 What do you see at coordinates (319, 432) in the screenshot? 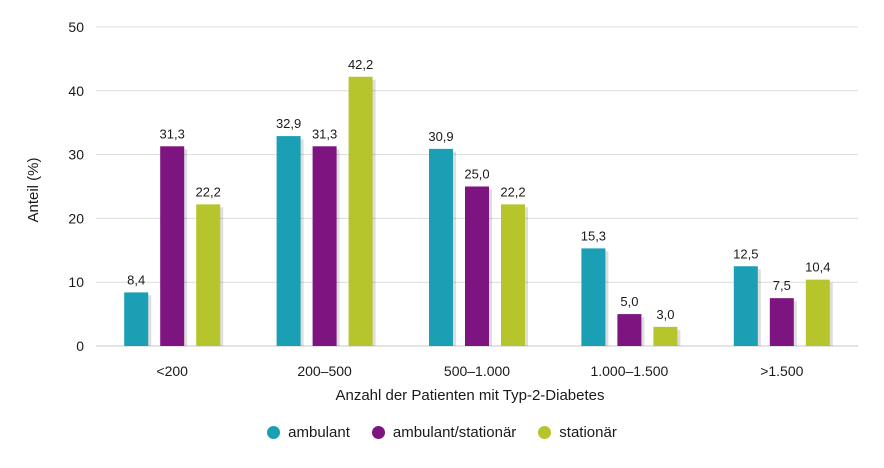
I see `legend-label-ambulant: ambulant` at bounding box center [319, 432].